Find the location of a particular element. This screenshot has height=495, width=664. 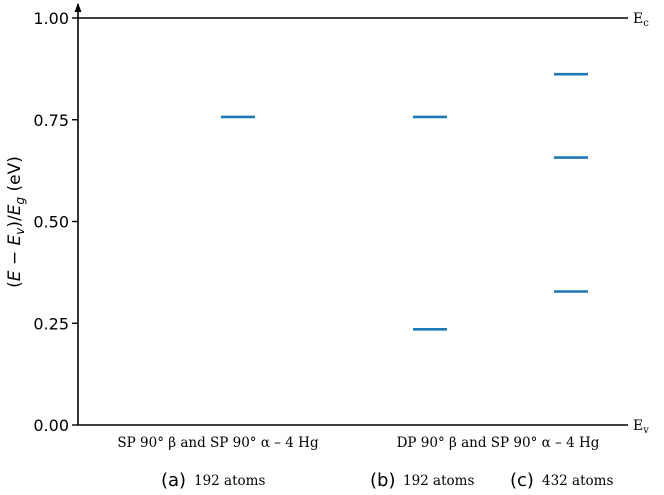

y-tick-label: 0.50 is located at coordinates (51, 222).